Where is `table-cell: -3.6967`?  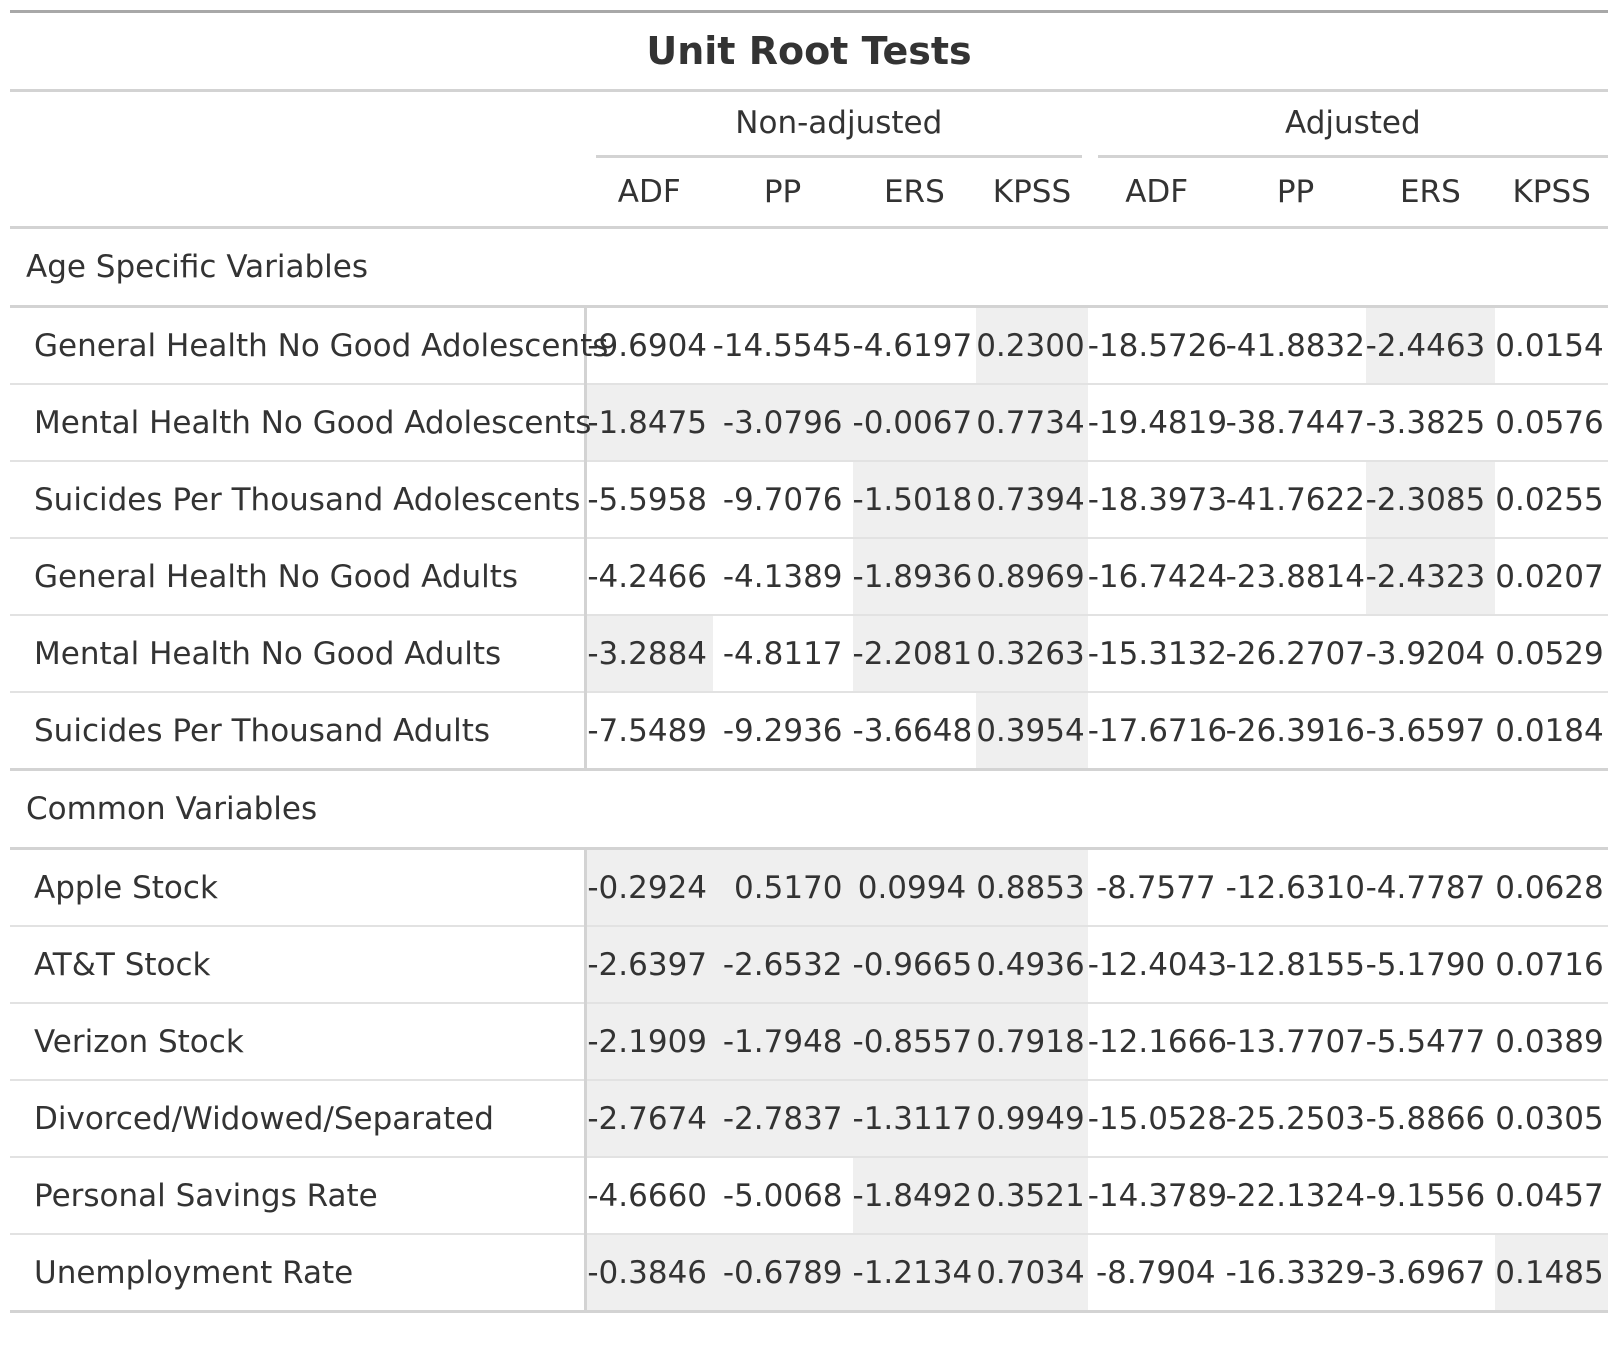
table-cell: -3.6967 is located at coordinates (1430, 1273).